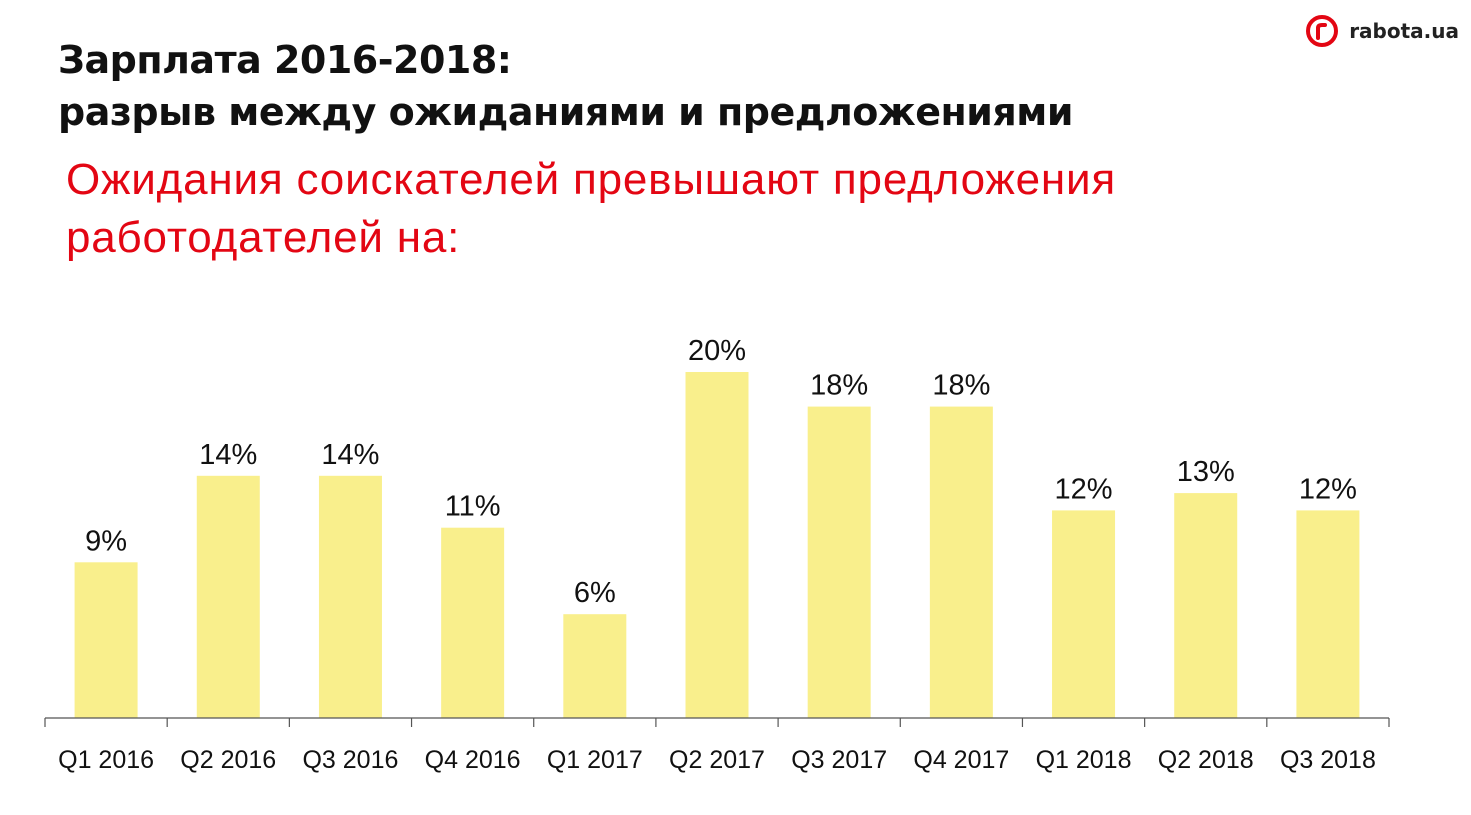 This screenshot has width=1471, height=815. Describe the element at coordinates (595, 593) in the screenshot. I see `value-label: 6%` at that location.